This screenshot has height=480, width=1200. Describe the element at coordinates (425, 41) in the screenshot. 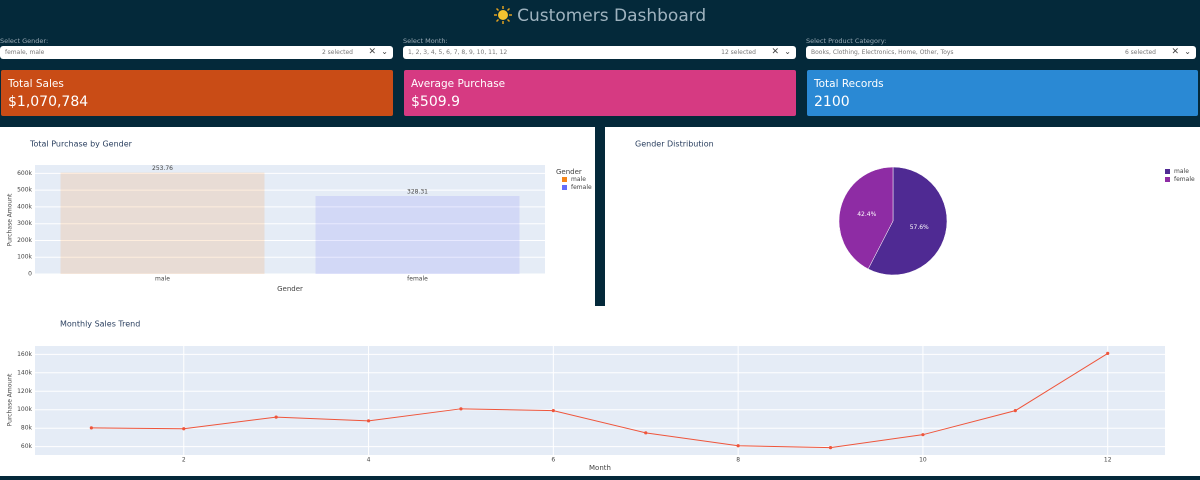

I see `filter-label: Select Month:` at that location.